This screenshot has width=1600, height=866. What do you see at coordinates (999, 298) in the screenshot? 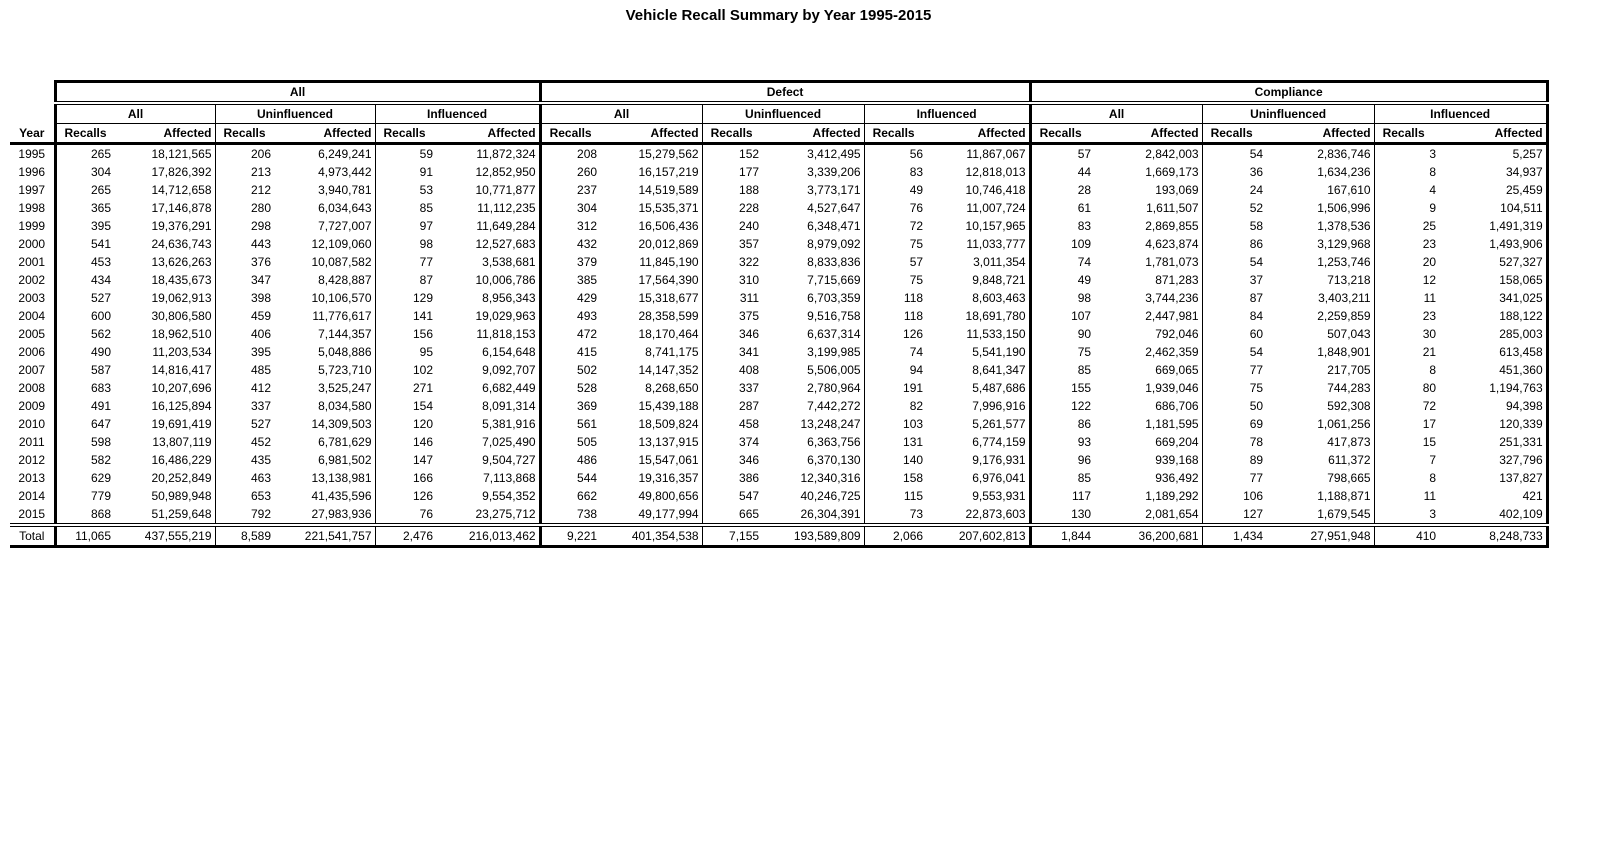
I see `affected-cell: 8,603,463` at bounding box center [999, 298].